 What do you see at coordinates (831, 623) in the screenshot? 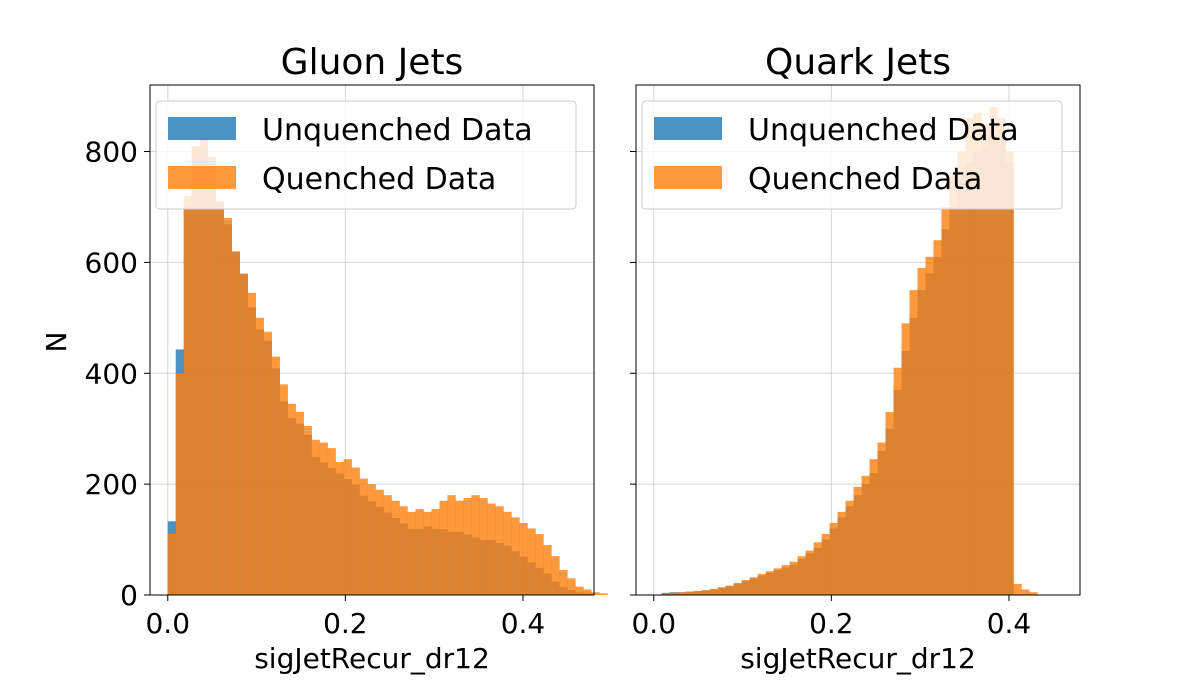
I see `quark-xtick-label-1: 0.2` at bounding box center [831, 623].